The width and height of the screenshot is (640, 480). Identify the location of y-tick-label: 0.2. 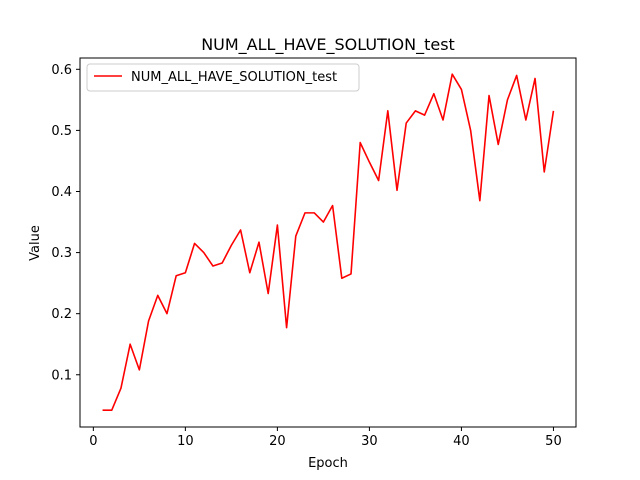
(61, 314).